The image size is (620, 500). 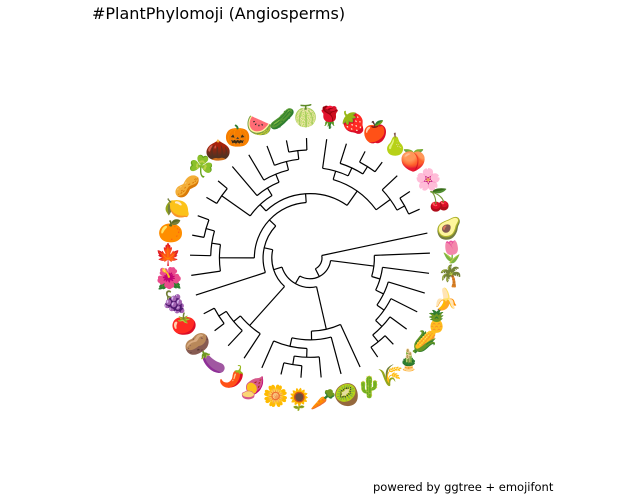 What do you see at coordinates (449, 227) in the screenshot?
I see `avocado-icon: 🥑` at bounding box center [449, 227].